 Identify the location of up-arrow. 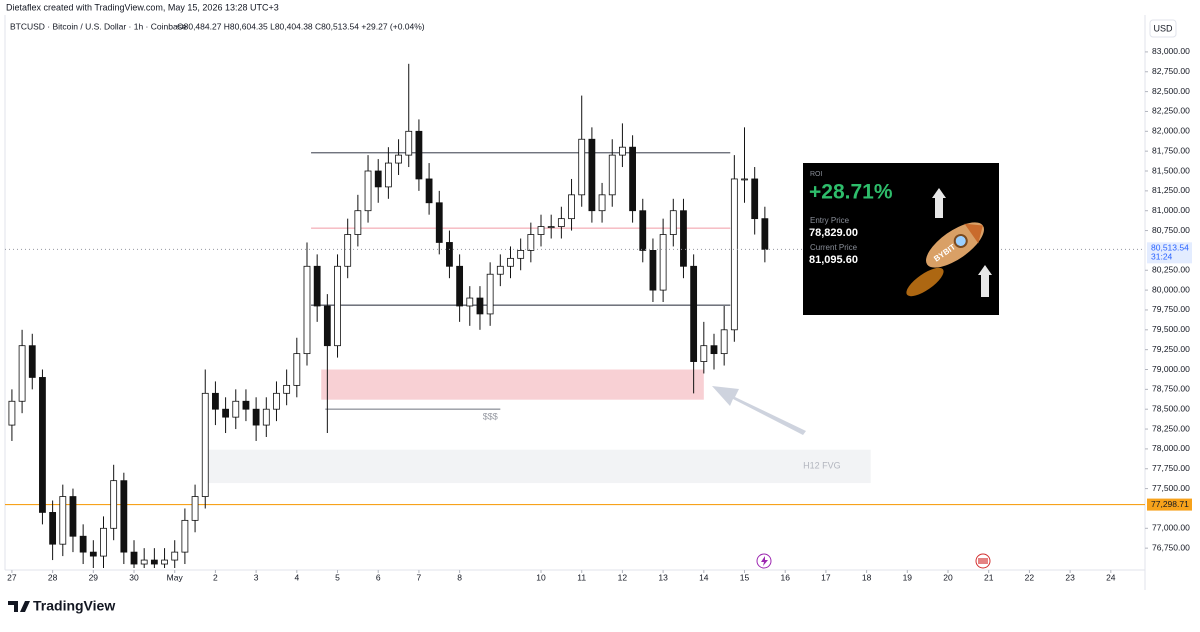
(985, 281).